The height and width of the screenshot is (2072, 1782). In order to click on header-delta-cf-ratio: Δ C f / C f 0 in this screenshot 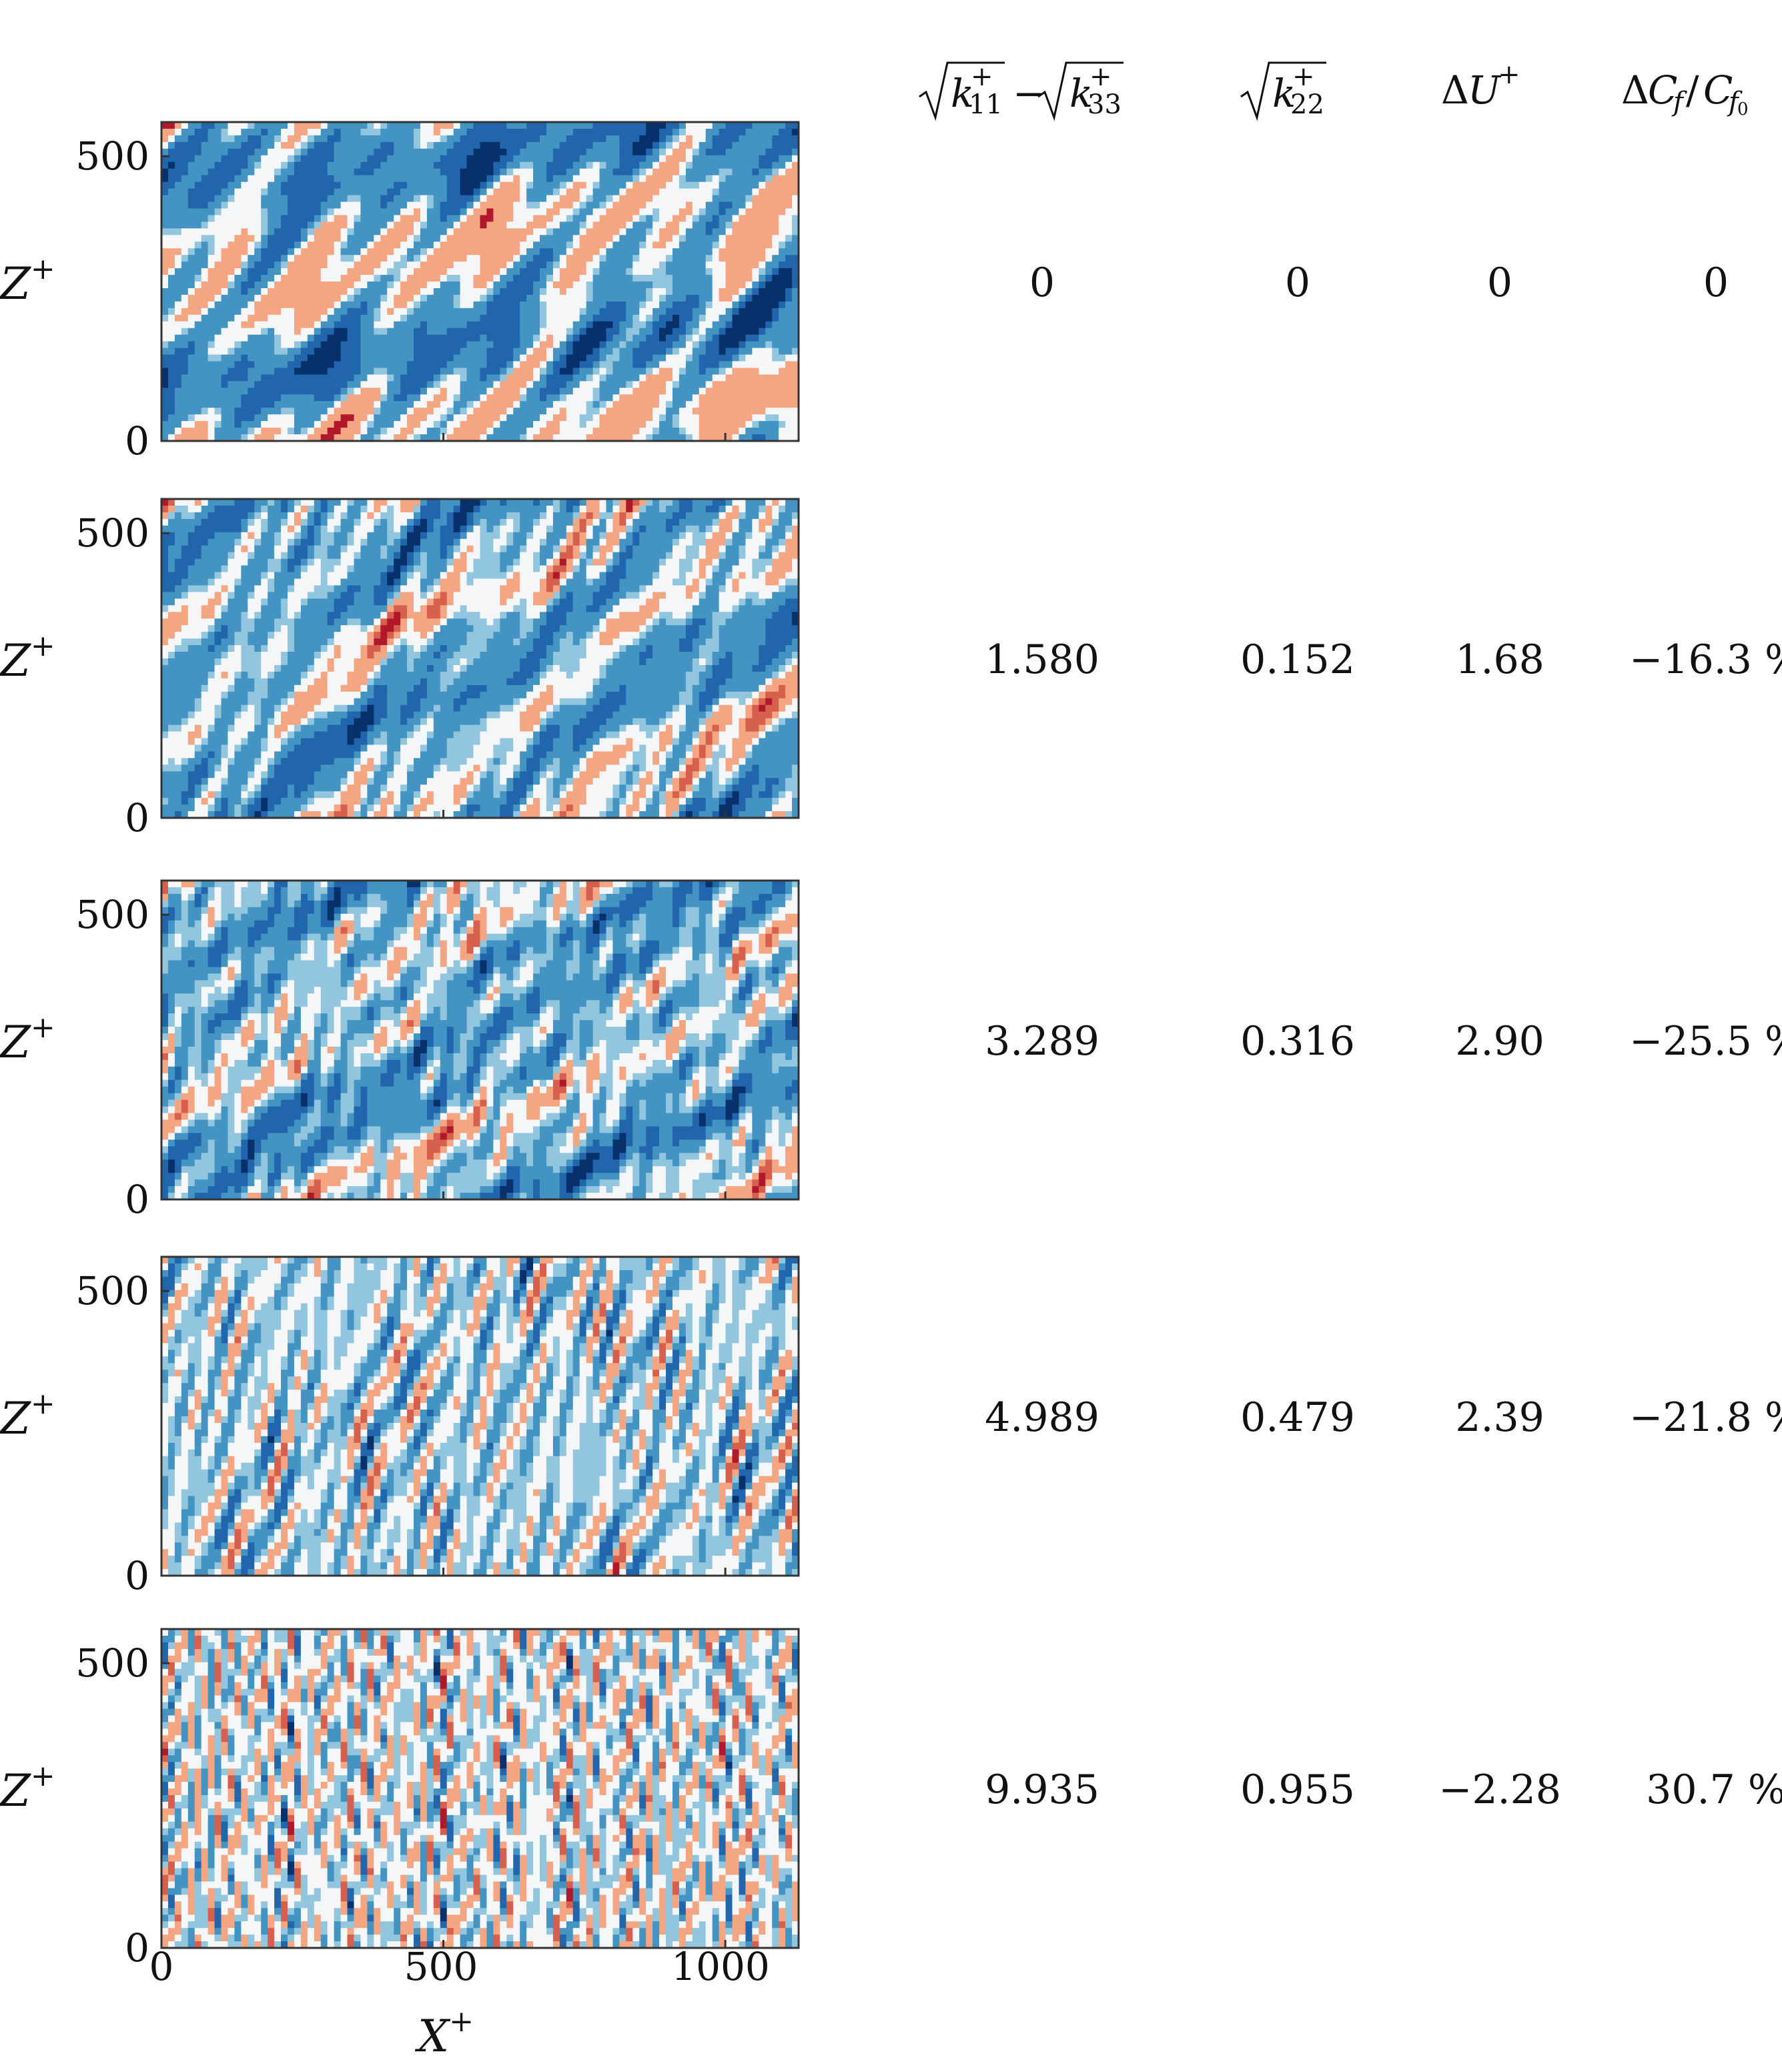, I will do `click(1685, 93)`.